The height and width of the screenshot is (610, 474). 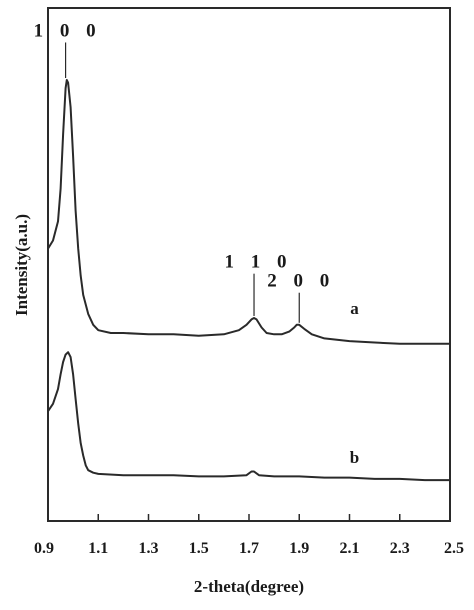 I want to click on x-tick-label-1: 1.1, so click(x=98, y=548).